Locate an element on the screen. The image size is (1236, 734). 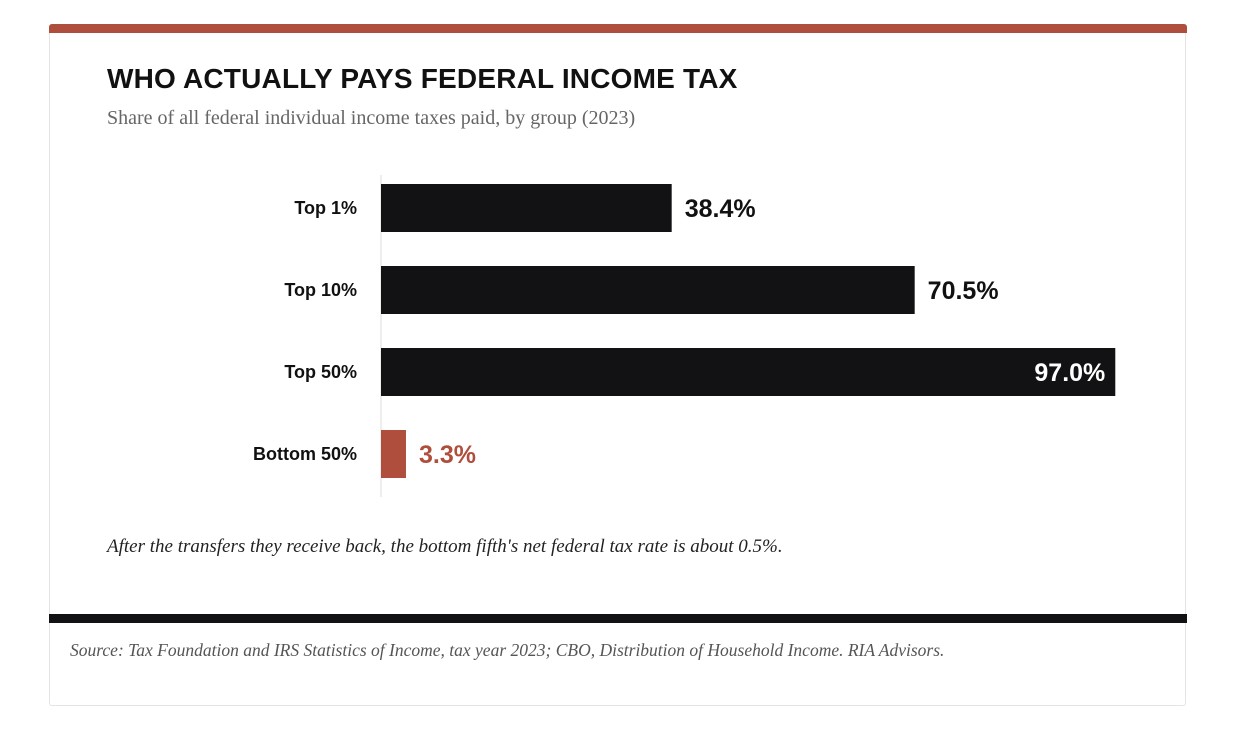
value-label: 38.4% is located at coordinates (720, 209).